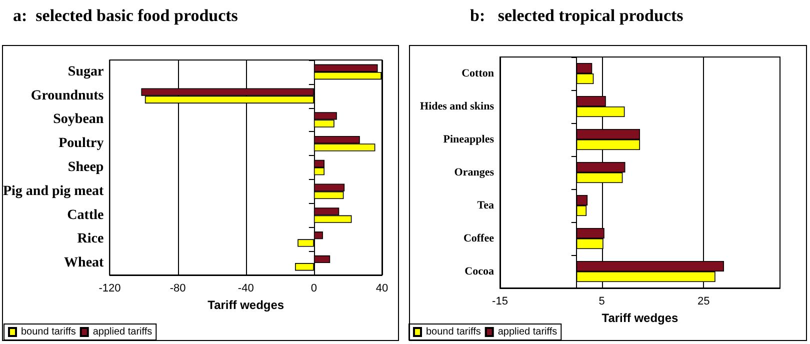 This screenshot has width=810, height=344. I want to click on x-tick-label: 0, so click(313, 288).